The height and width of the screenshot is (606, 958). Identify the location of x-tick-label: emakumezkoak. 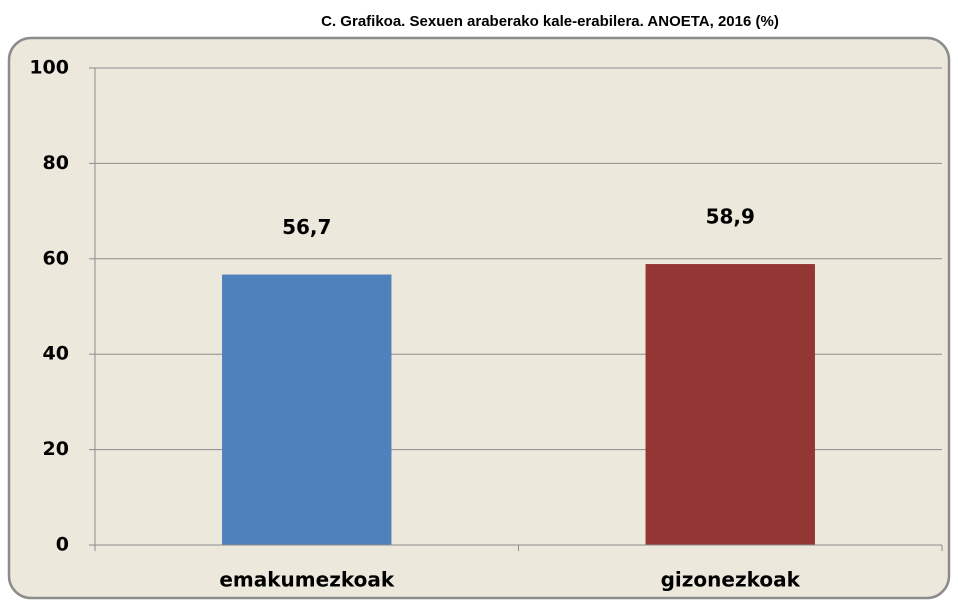
(306, 580).